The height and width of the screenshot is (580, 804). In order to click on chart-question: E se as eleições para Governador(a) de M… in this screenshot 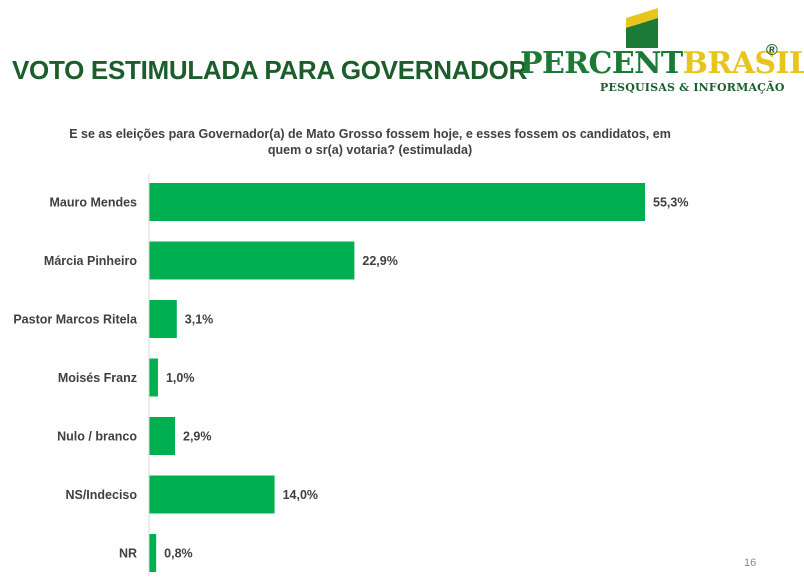, I will do `click(370, 142)`.